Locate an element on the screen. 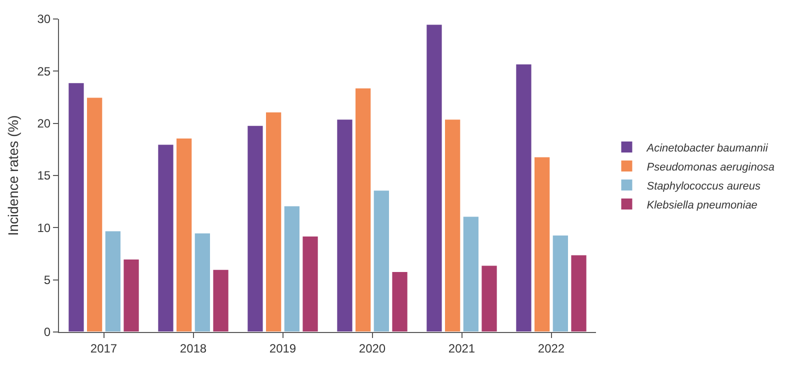  y-axis-title: Incidence rates (%) is located at coordinates (12, 175).